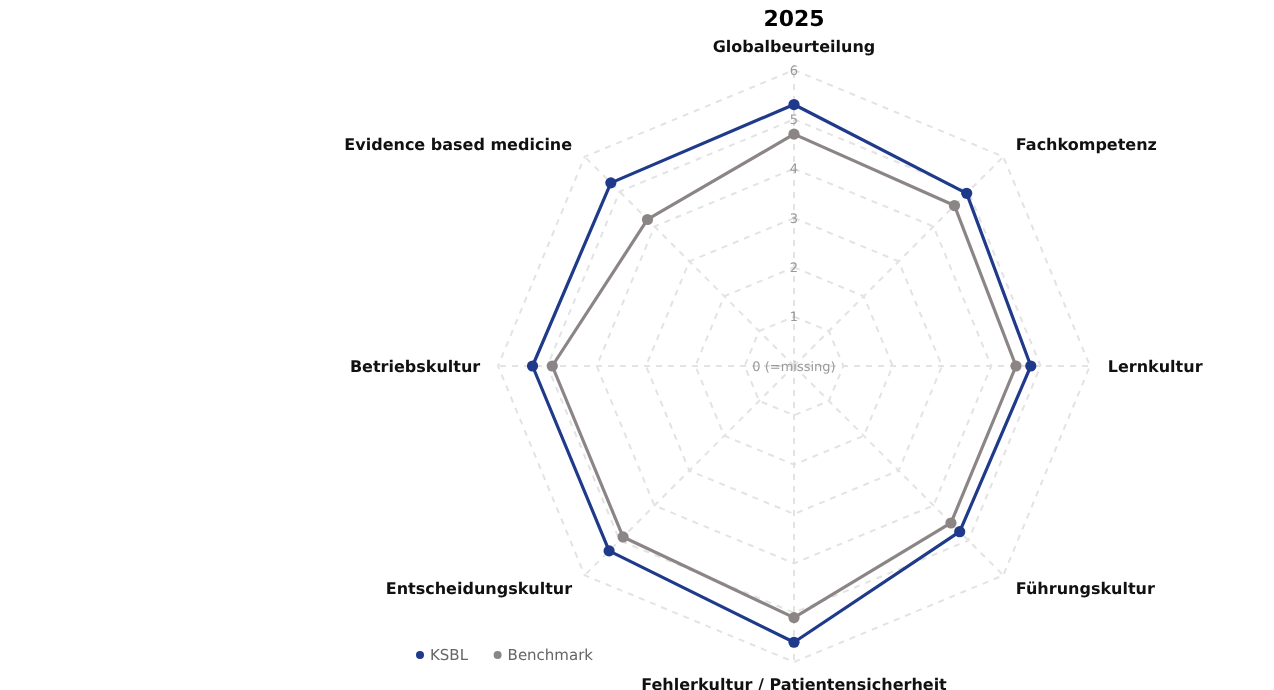 The height and width of the screenshot is (690, 1274). I want to click on spoke-label: Fachkompetenz, so click(1086, 145).